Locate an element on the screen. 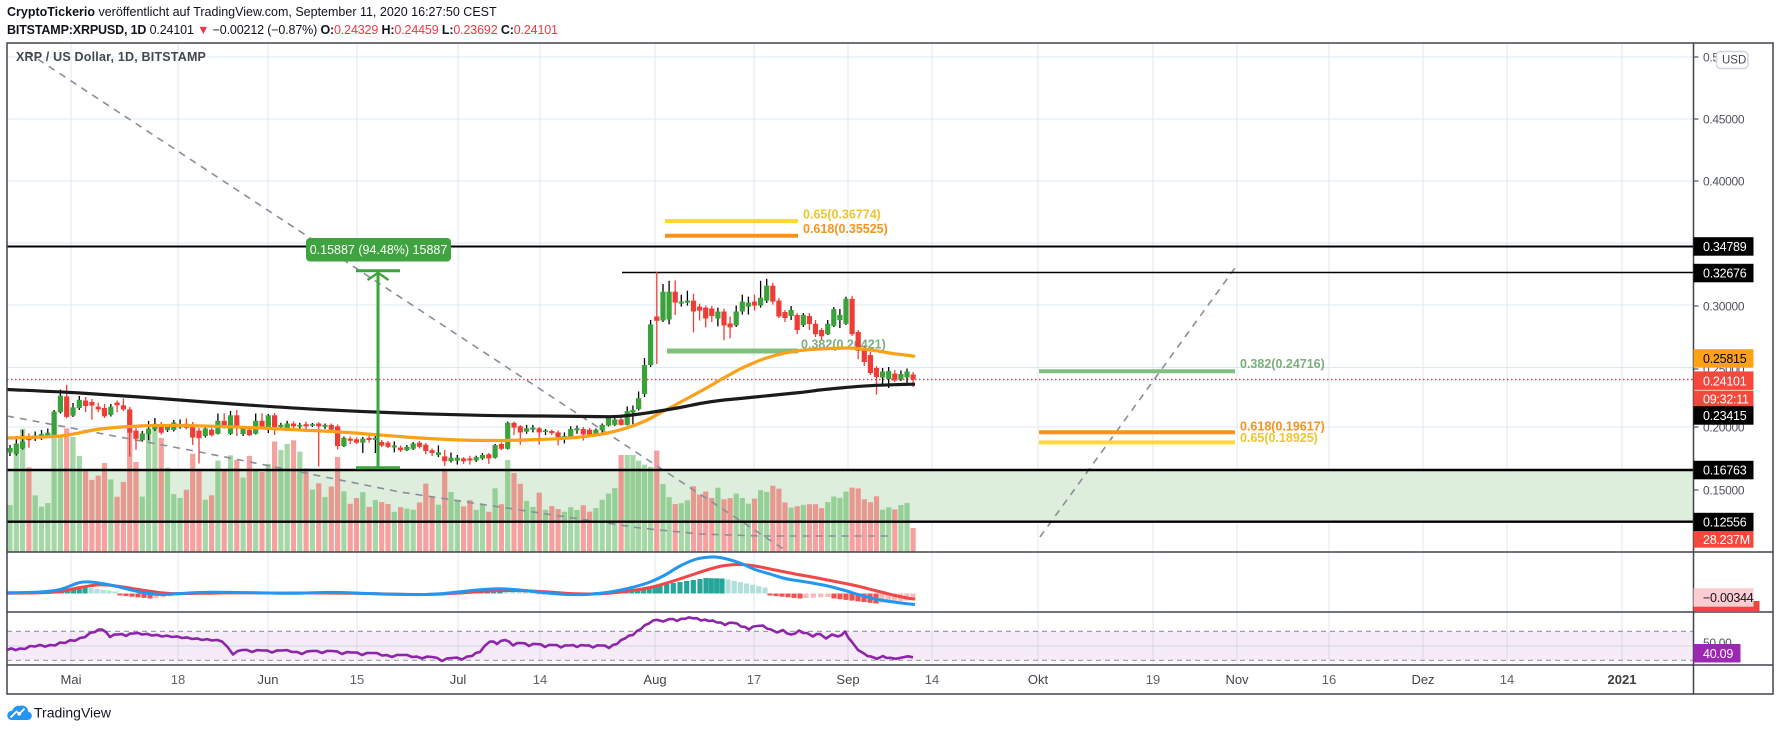  svg-text: 0.45000 is located at coordinates (1724, 120).